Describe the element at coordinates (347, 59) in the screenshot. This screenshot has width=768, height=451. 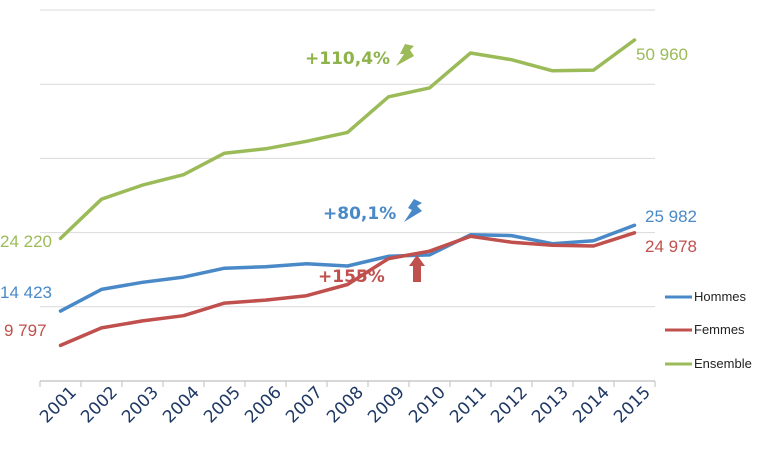
I see `ensemble-growth-annotation: +110,4%` at that location.